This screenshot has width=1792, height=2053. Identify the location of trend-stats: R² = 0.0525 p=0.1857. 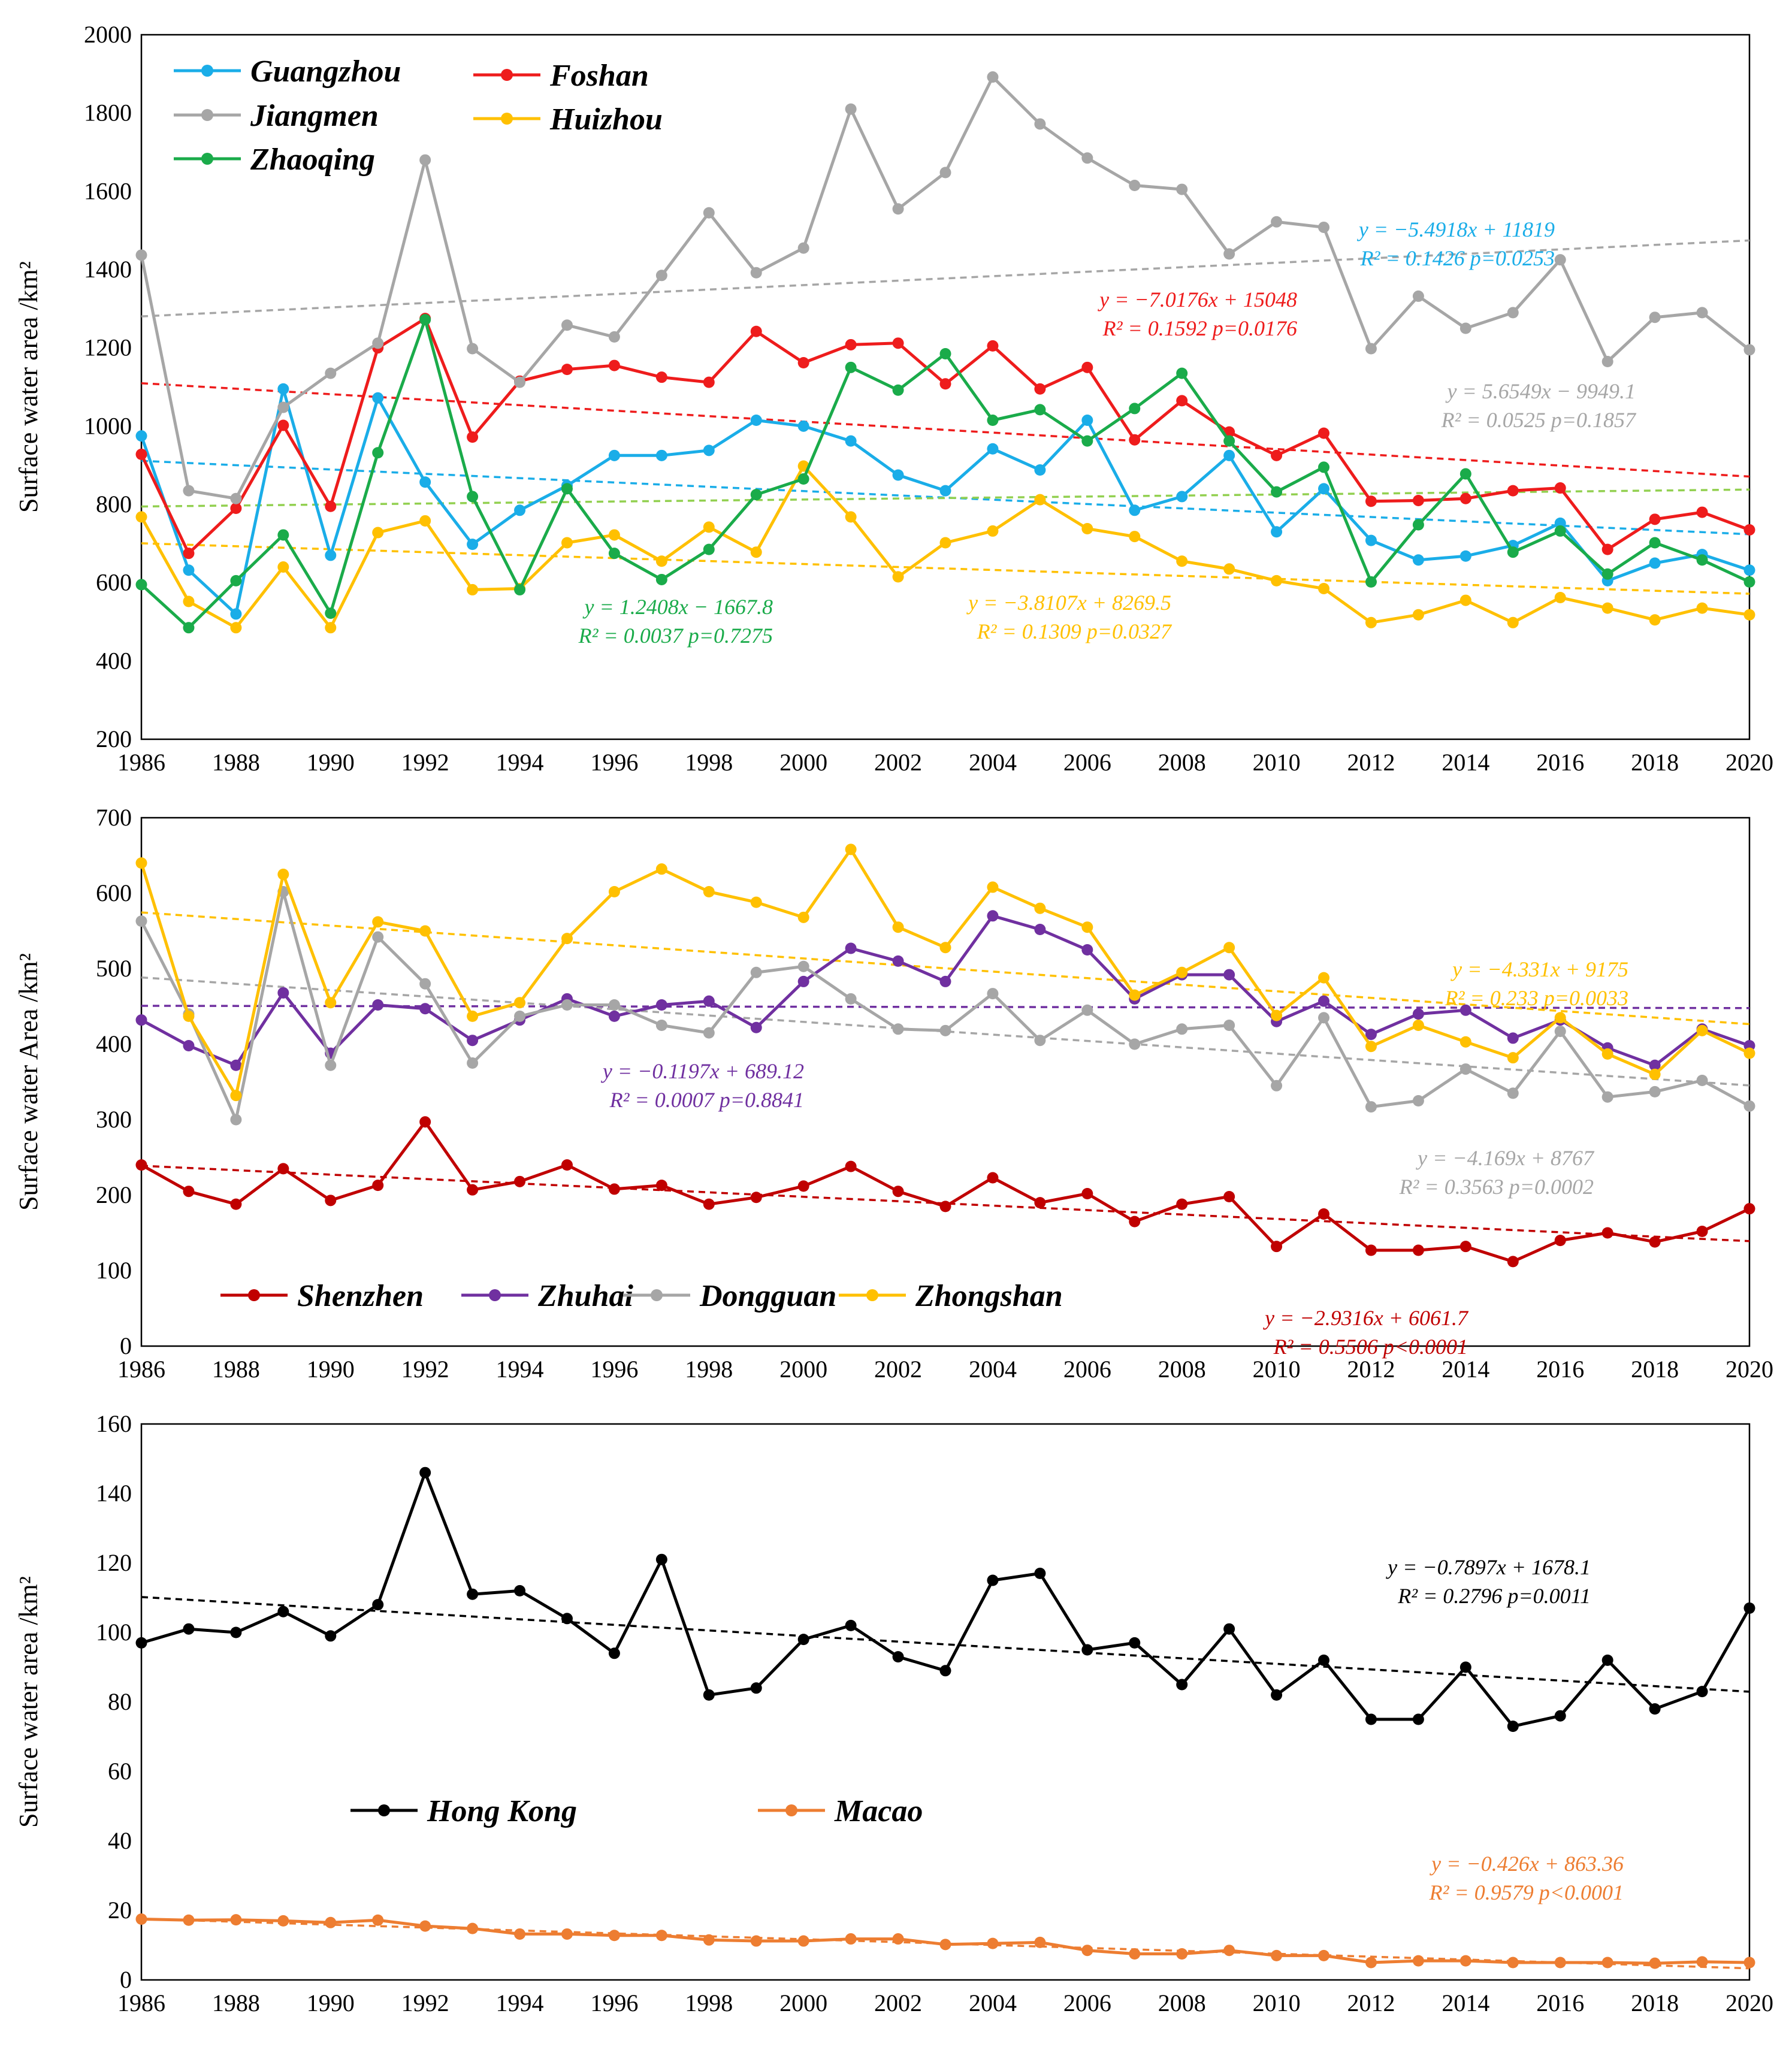
(1539, 420).